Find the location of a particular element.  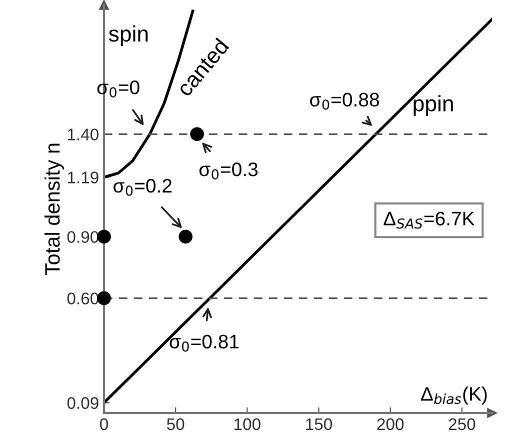

x-tick-label: 0 is located at coordinates (104, 424).